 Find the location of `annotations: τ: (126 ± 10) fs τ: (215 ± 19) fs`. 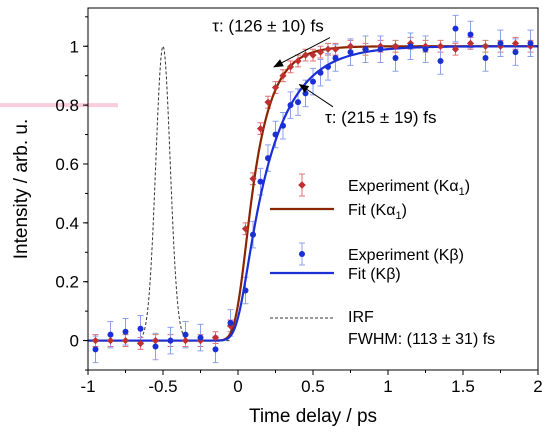

annotations: τ: (126 ± 10) fs τ: (215 ± 19) fs is located at coordinates (324, 72).